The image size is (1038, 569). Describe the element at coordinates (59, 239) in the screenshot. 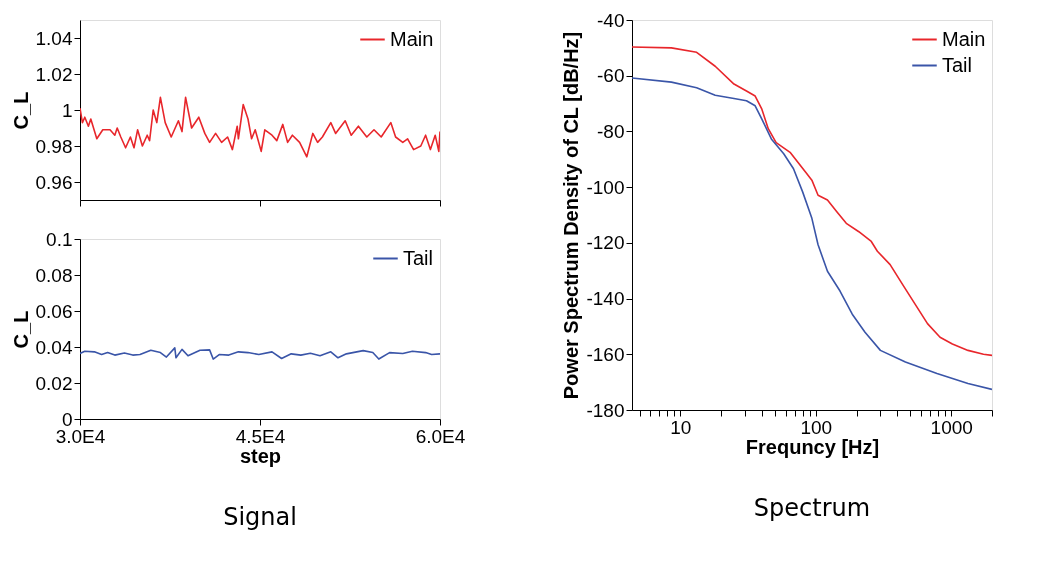

I see `y-tick-label: 0.1` at that location.